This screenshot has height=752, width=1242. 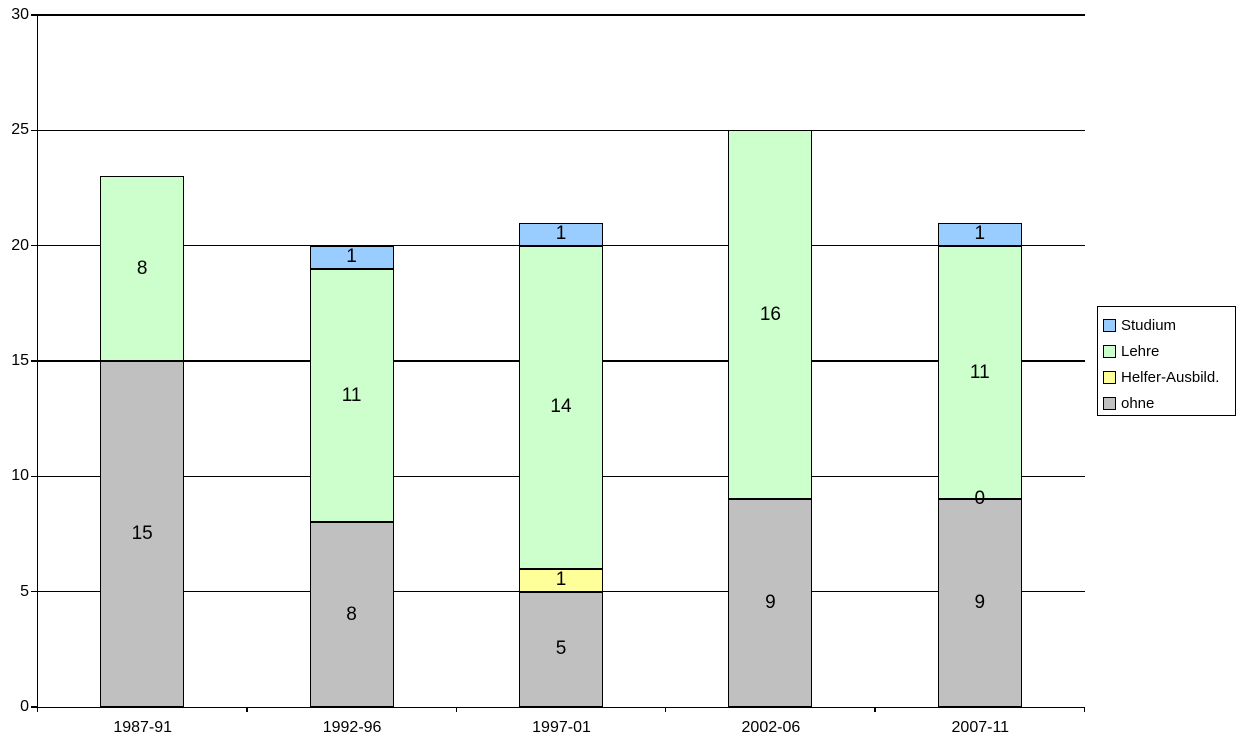 I want to click on y-axis-label-20: 20, so click(x=20, y=245).